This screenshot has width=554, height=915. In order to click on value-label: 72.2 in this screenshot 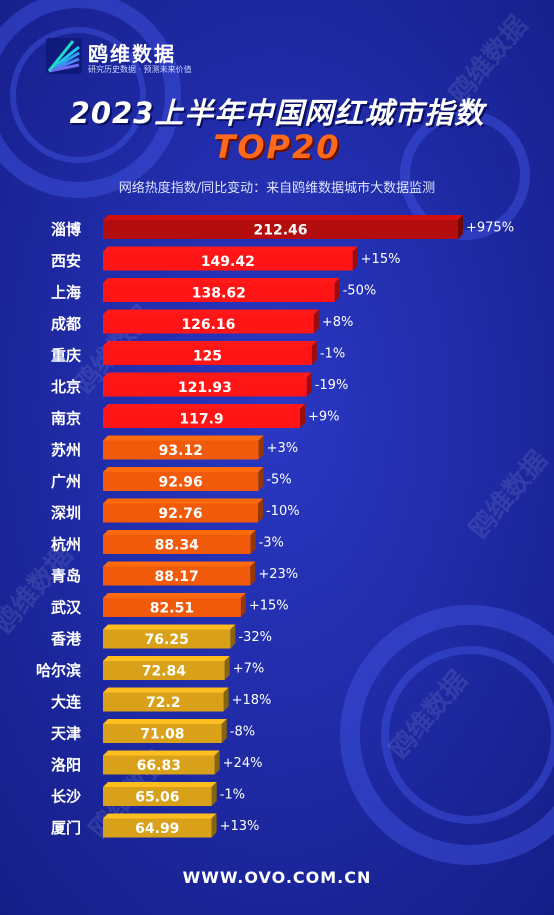, I will do `click(163, 703)`.